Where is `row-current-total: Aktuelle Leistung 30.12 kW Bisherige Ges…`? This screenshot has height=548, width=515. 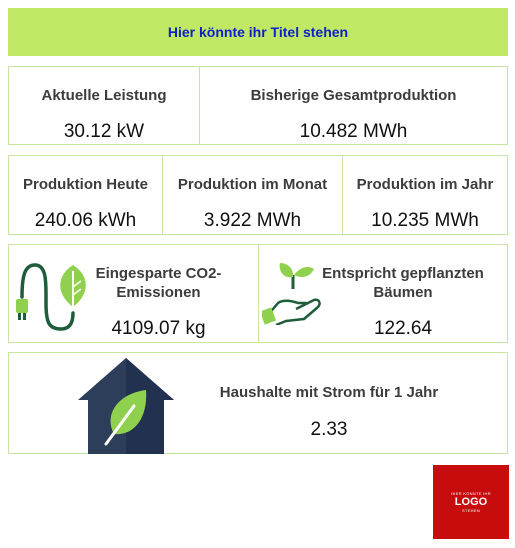
row-current-total: Aktuelle Leistung 30.12 kW Bisherige Ges… is located at coordinates (258, 105).